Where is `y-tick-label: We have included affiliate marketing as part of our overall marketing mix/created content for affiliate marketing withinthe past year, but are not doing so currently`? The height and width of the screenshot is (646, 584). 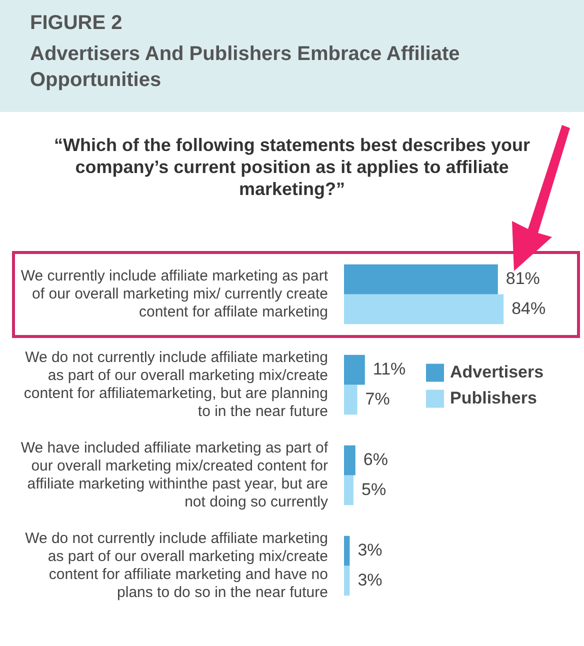
y-tick-label: We have included affiliate marketing as part of our overall marketing mix/created content for affiliate marketing withinthe past year, but are not doing so currently is located at coordinates (174, 474).